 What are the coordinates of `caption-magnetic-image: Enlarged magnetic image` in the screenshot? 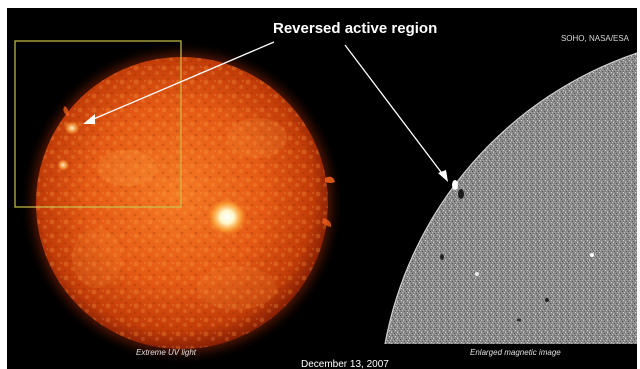 It's located at (515, 352).